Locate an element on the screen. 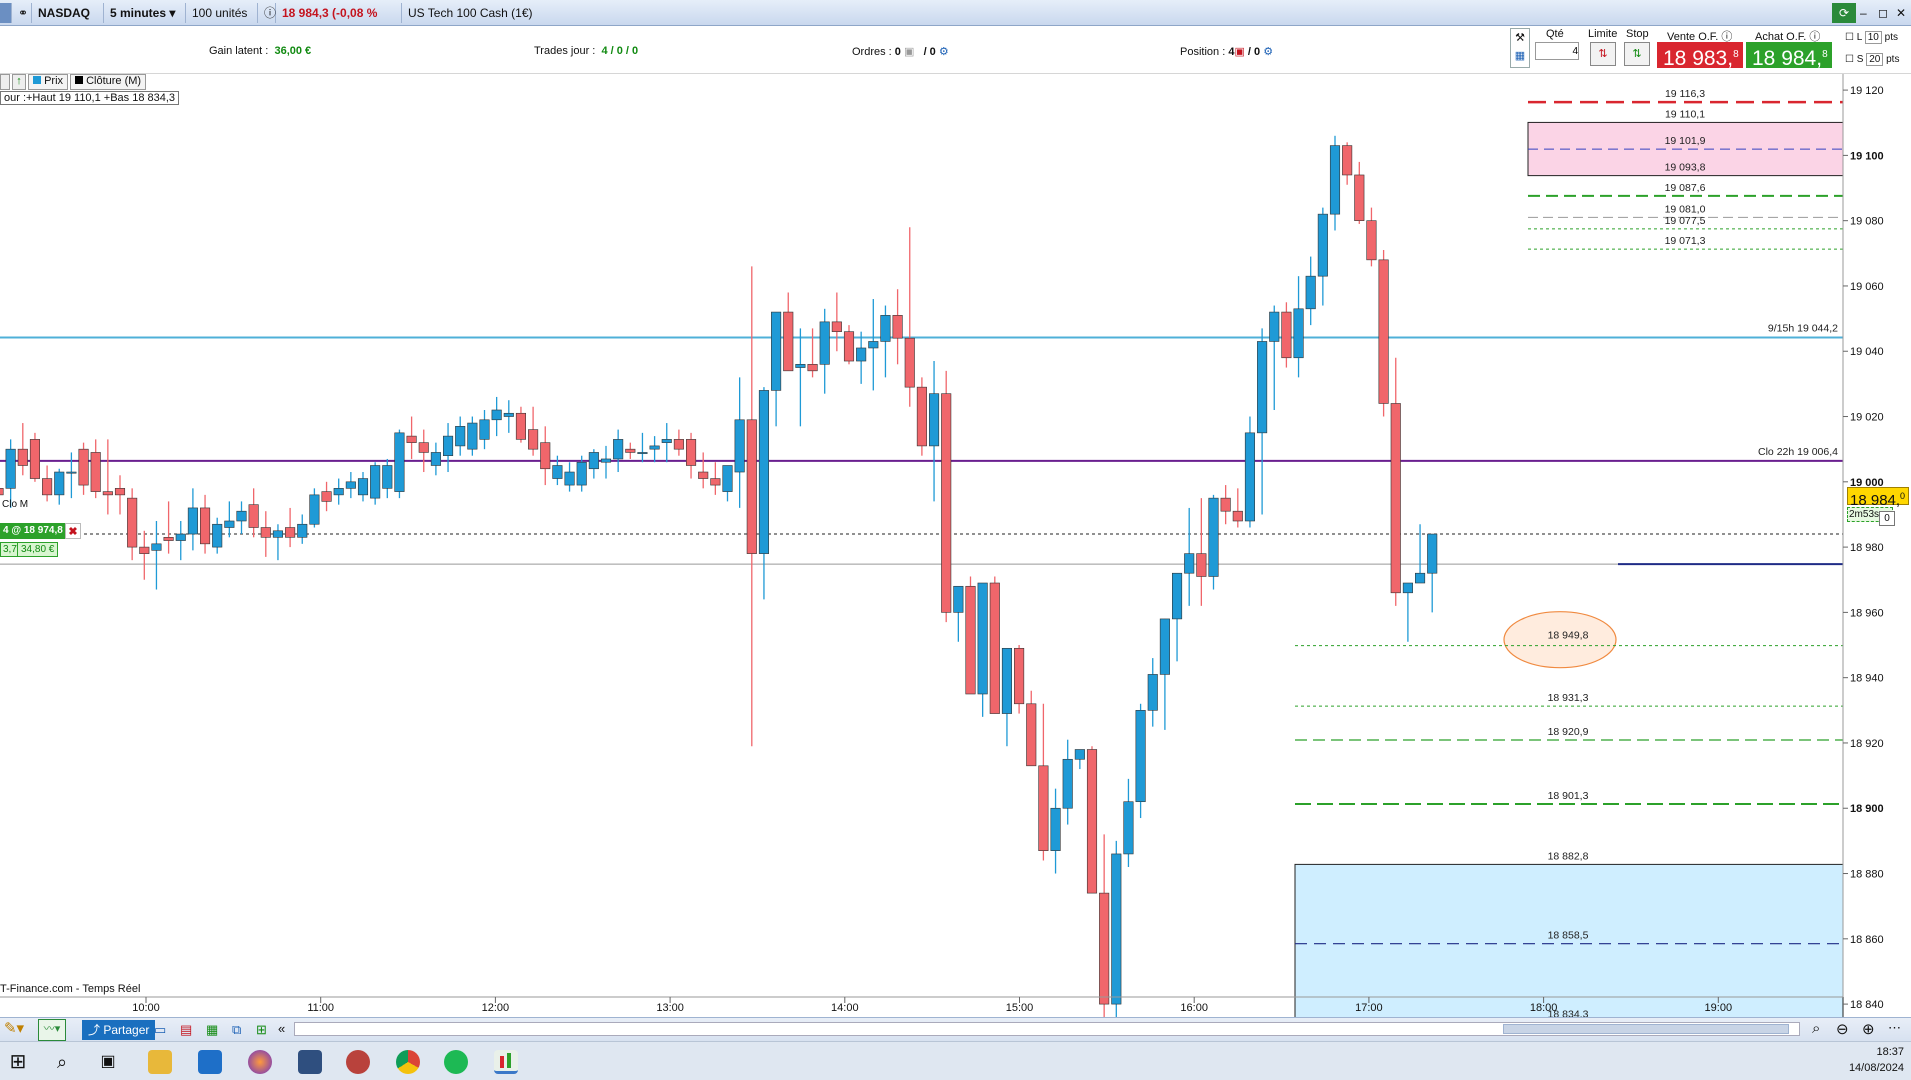  list-icon: ▤ is located at coordinates (186, 1029).